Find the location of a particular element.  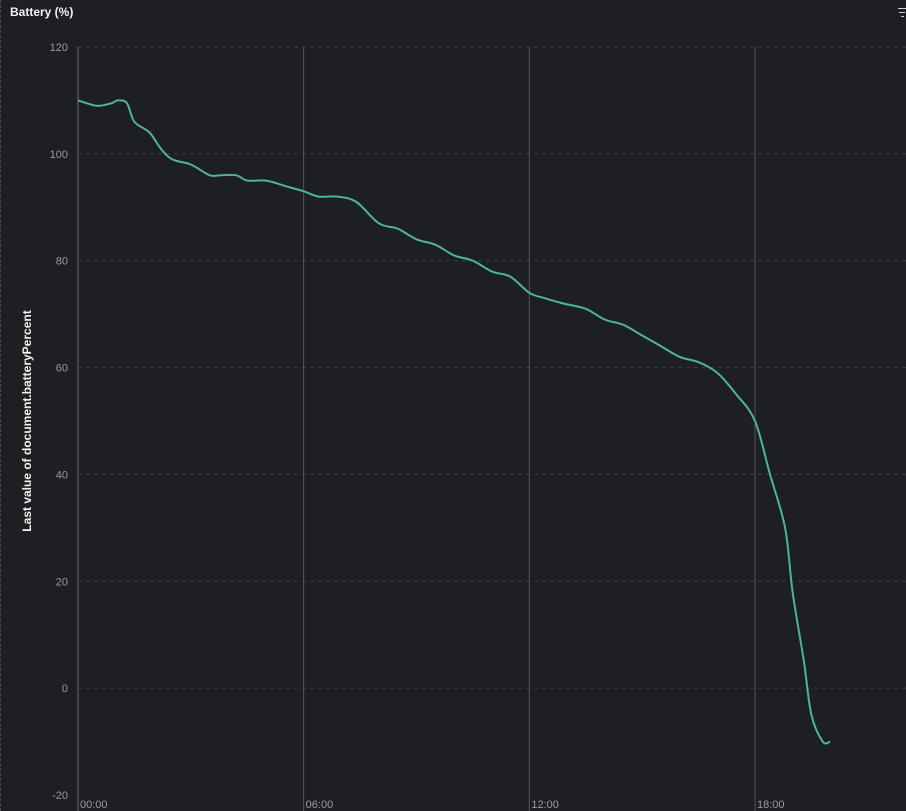

x-tick-label: 12:00 is located at coordinates (545, 805).